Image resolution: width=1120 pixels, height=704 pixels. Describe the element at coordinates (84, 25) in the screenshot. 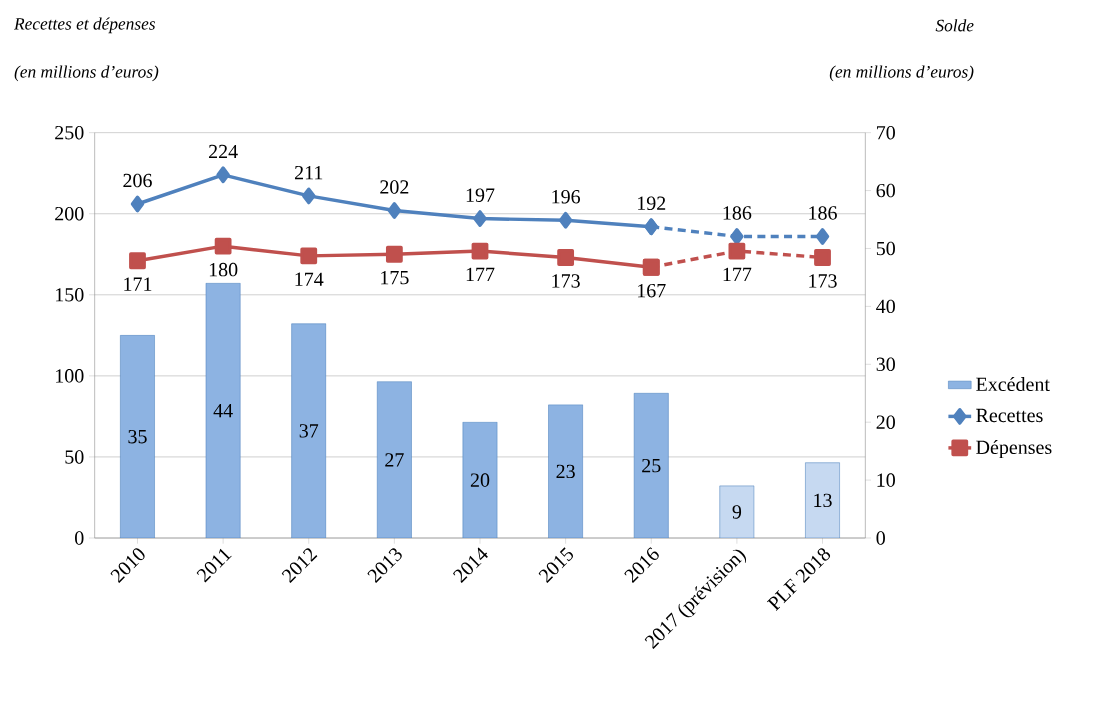

I see `text: Recettes et dépenses` at that location.